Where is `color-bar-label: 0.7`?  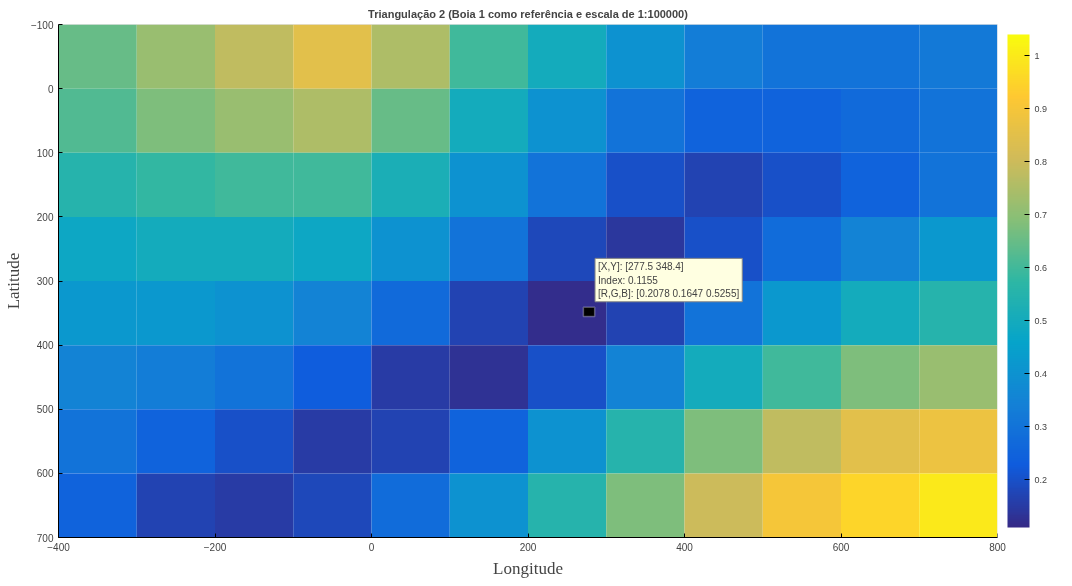
color-bar-label: 0.7 is located at coordinates (1041, 214).